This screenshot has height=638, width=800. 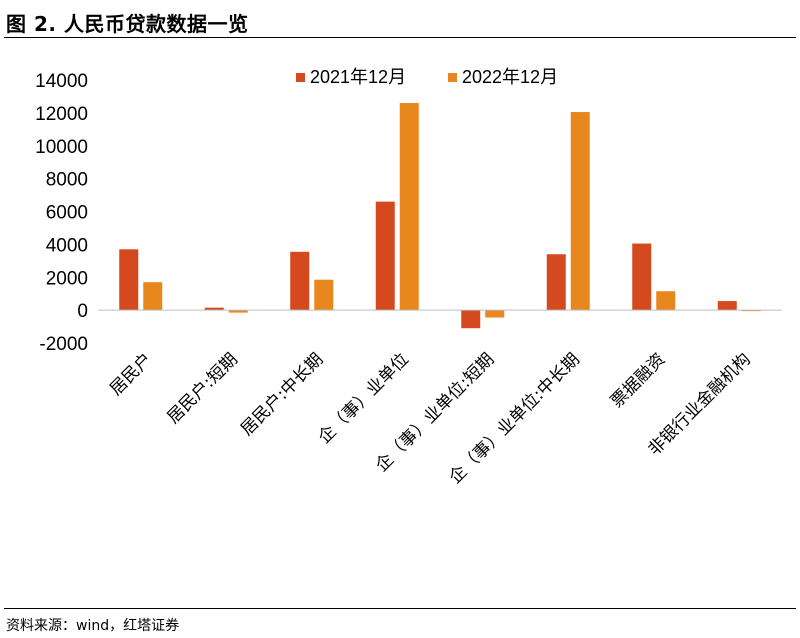 What do you see at coordinates (67, 278) in the screenshot?
I see `y-tick-label: 2000` at bounding box center [67, 278].